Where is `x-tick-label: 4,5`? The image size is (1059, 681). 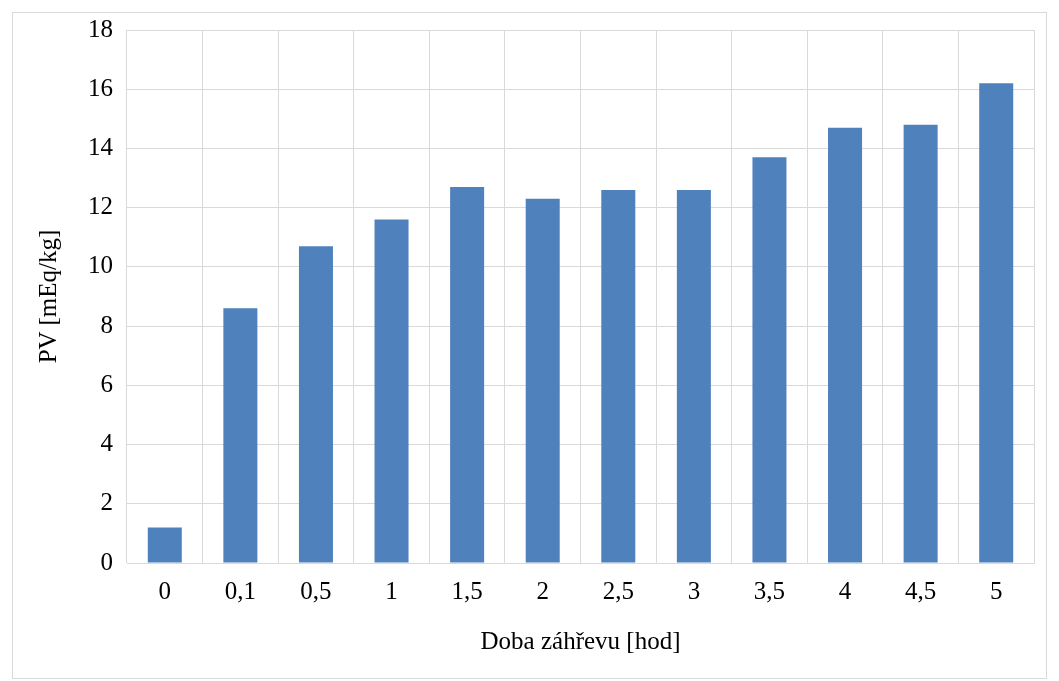
x-tick-label: 4,5 is located at coordinates (921, 590).